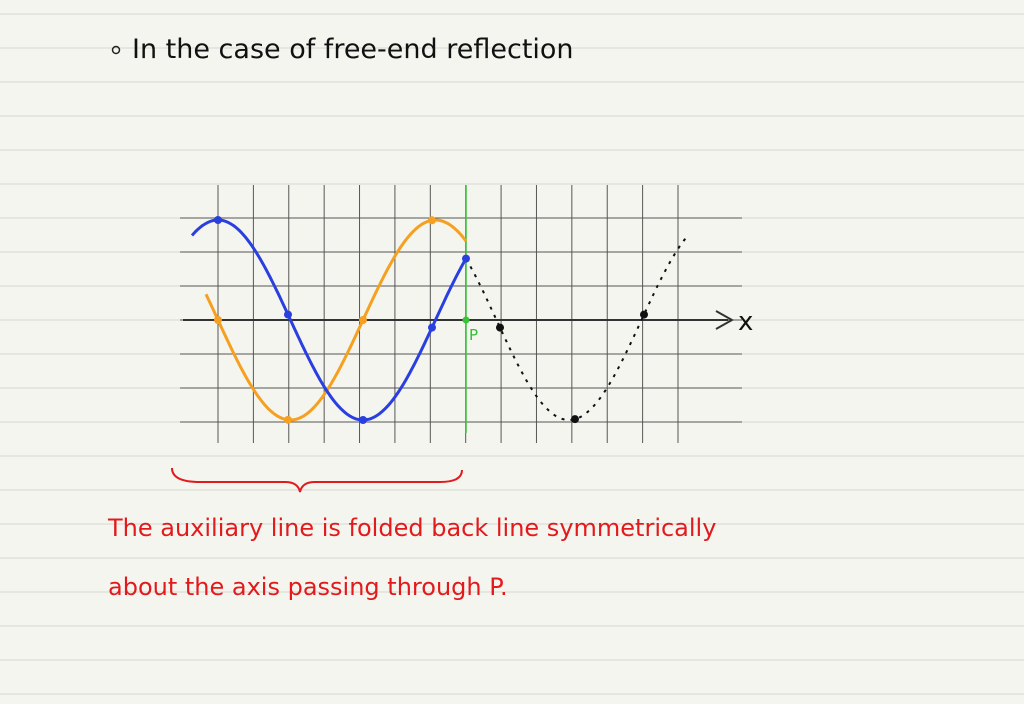 The image size is (1024, 704). What do you see at coordinates (116, 50) in the screenshot?
I see `bullet` at bounding box center [116, 50].